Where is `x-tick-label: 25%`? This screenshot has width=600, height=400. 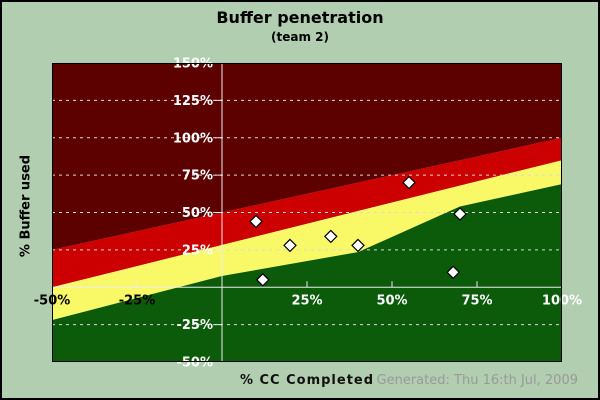
x-tick-label: 25% is located at coordinates (306, 300).